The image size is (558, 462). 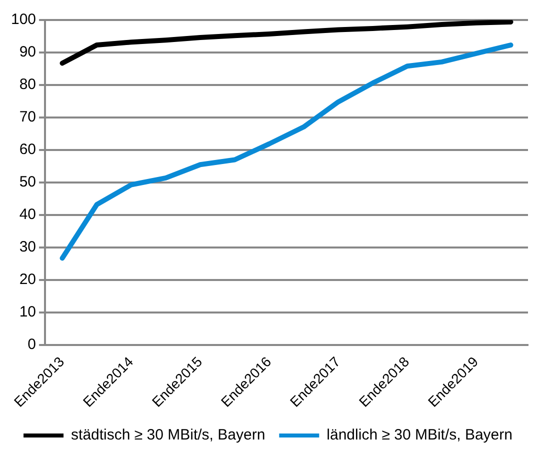 I want to click on y-tick-label: 10, so click(x=27, y=312).